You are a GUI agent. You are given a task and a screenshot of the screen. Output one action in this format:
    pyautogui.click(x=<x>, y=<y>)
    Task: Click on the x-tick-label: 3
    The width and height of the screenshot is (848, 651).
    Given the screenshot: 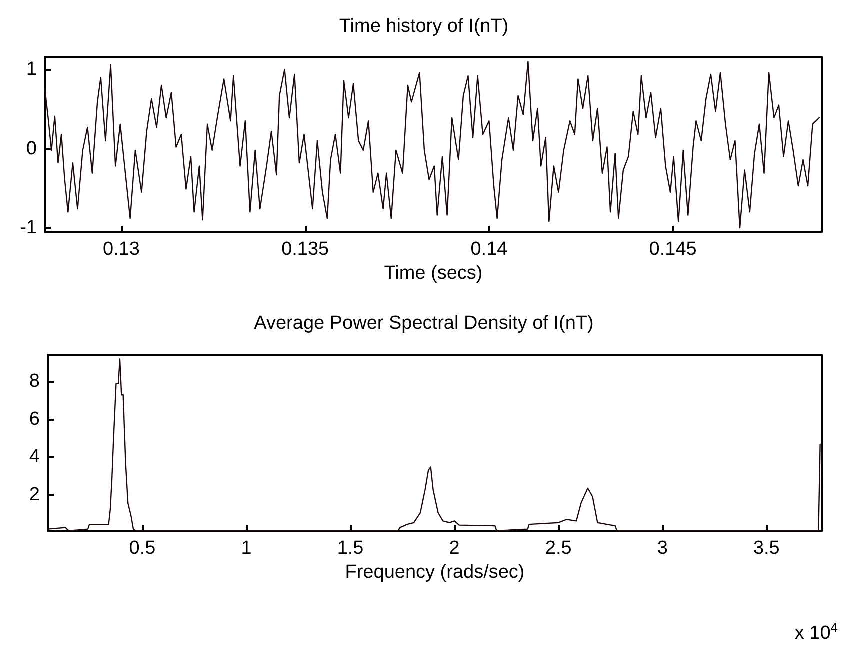 What is the action you would take?
    pyautogui.click(x=662, y=548)
    